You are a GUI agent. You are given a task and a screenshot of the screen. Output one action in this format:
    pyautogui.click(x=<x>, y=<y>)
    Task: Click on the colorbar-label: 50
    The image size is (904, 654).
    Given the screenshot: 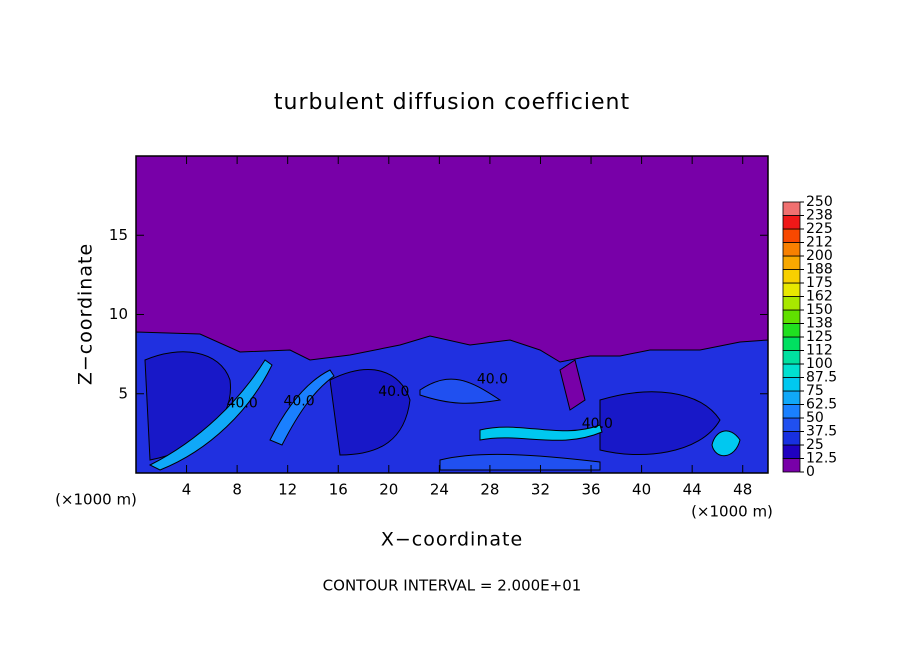 What is the action you would take?
    pyautogui.click(x=815, y=418)
    